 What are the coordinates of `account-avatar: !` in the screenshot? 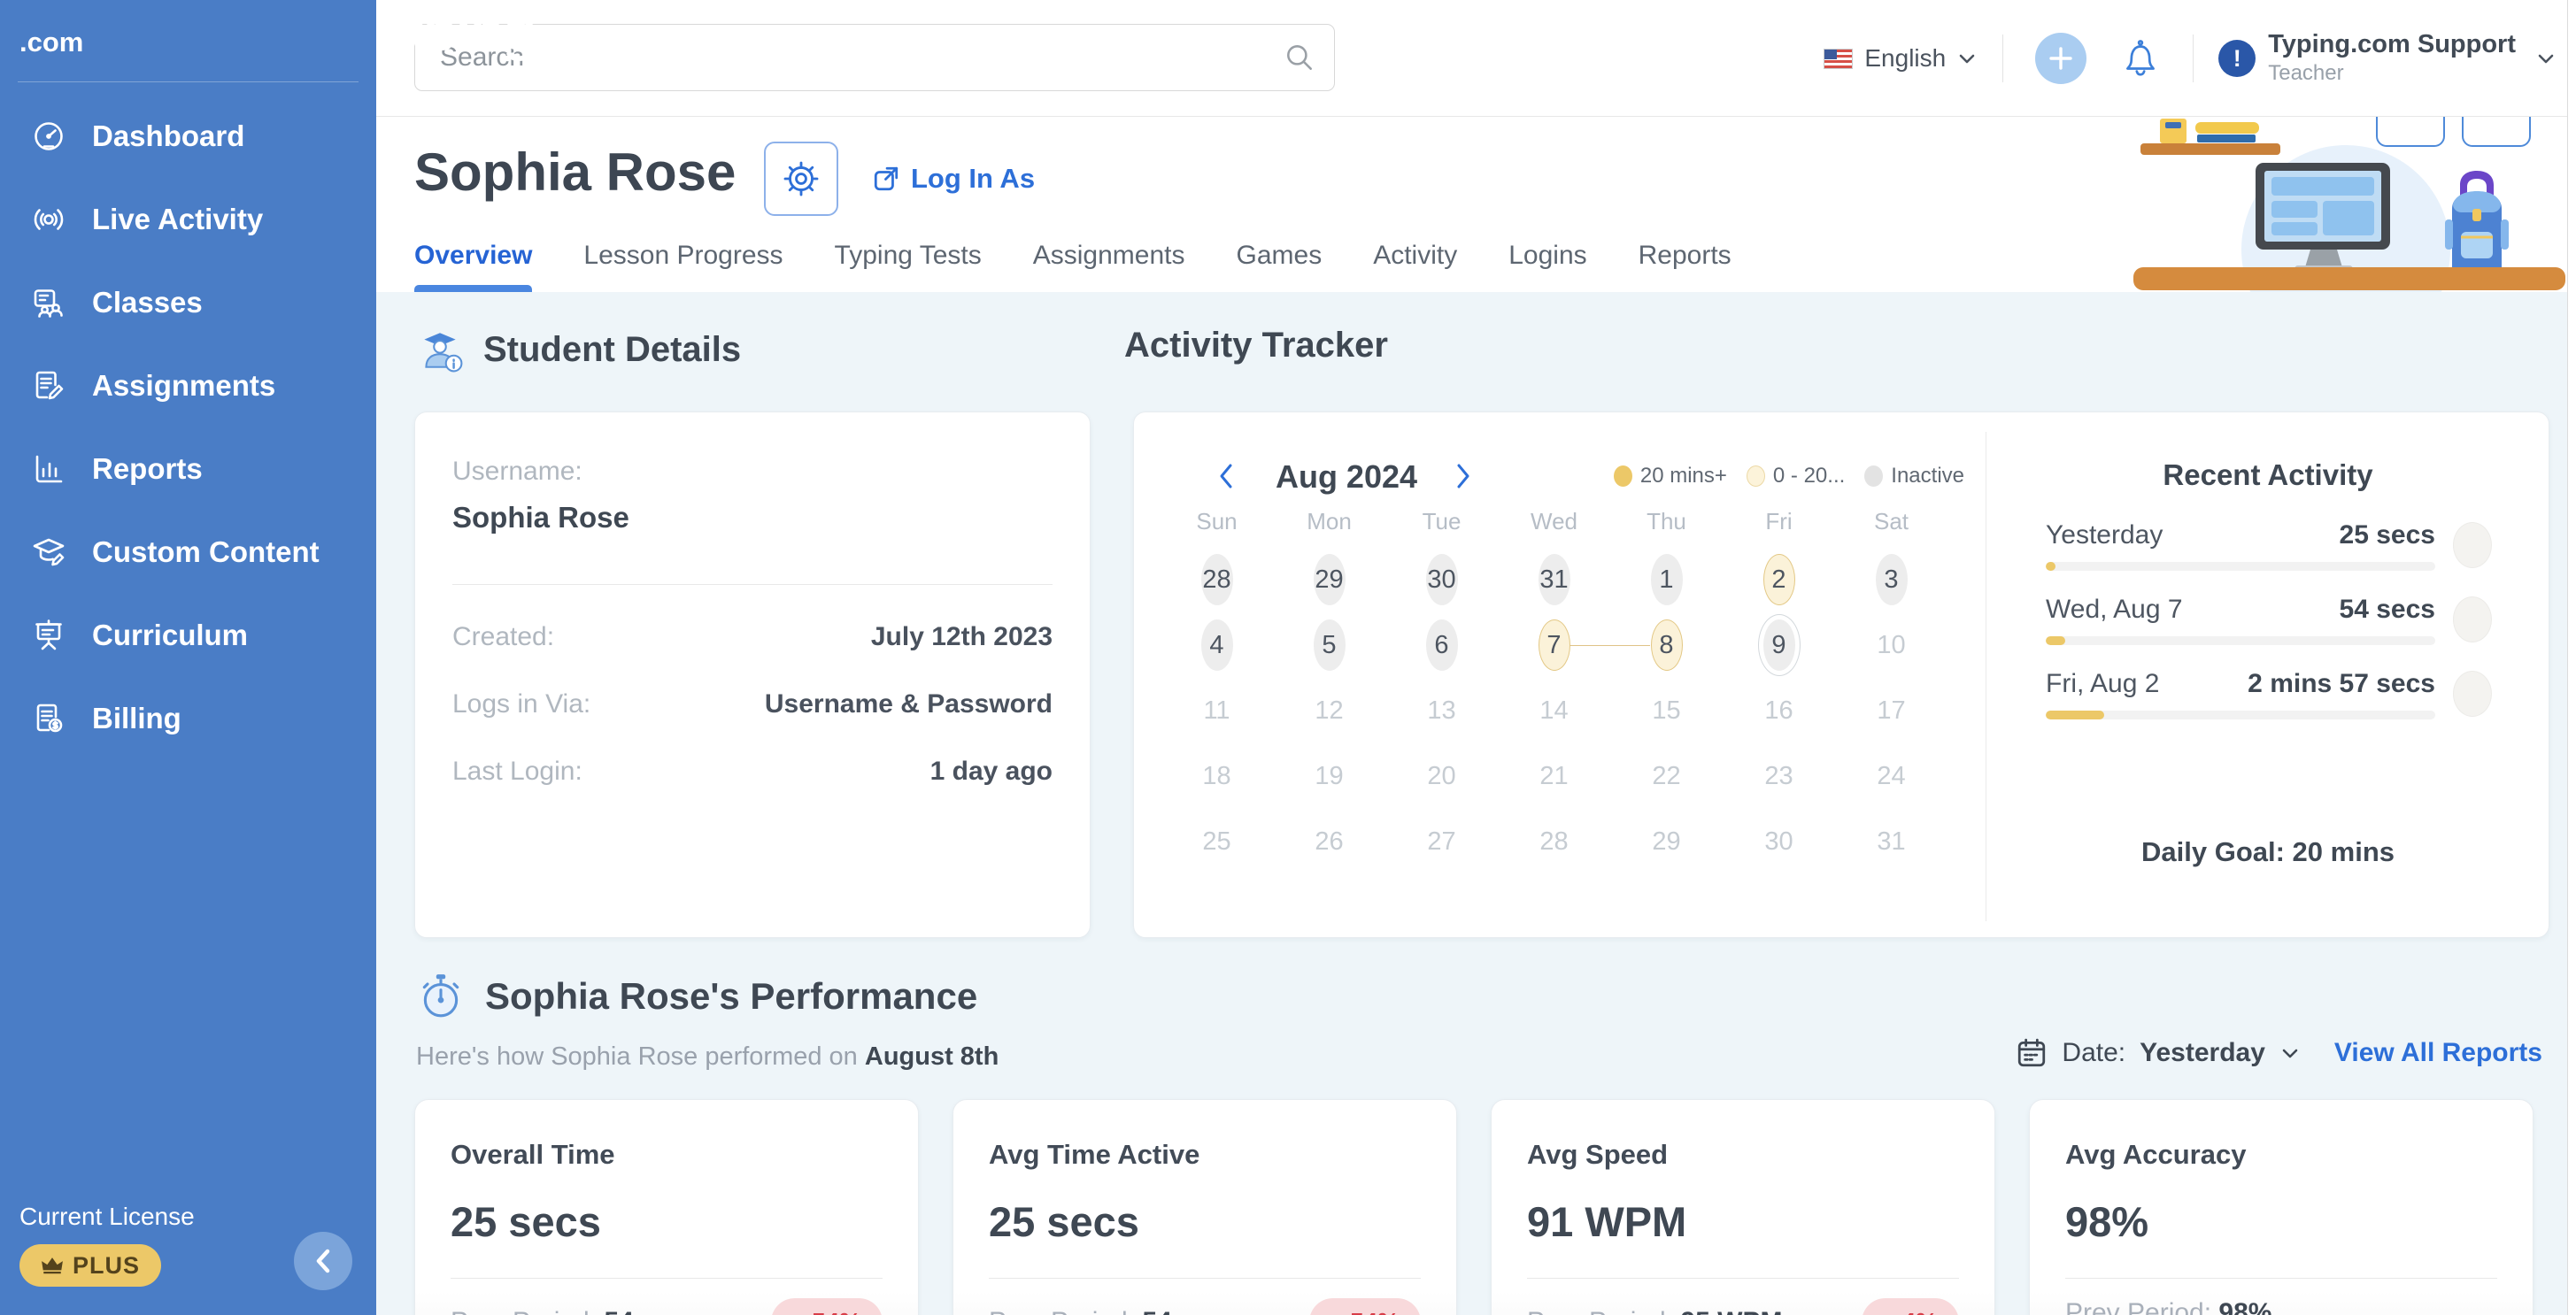 It's located at (2237, 58).